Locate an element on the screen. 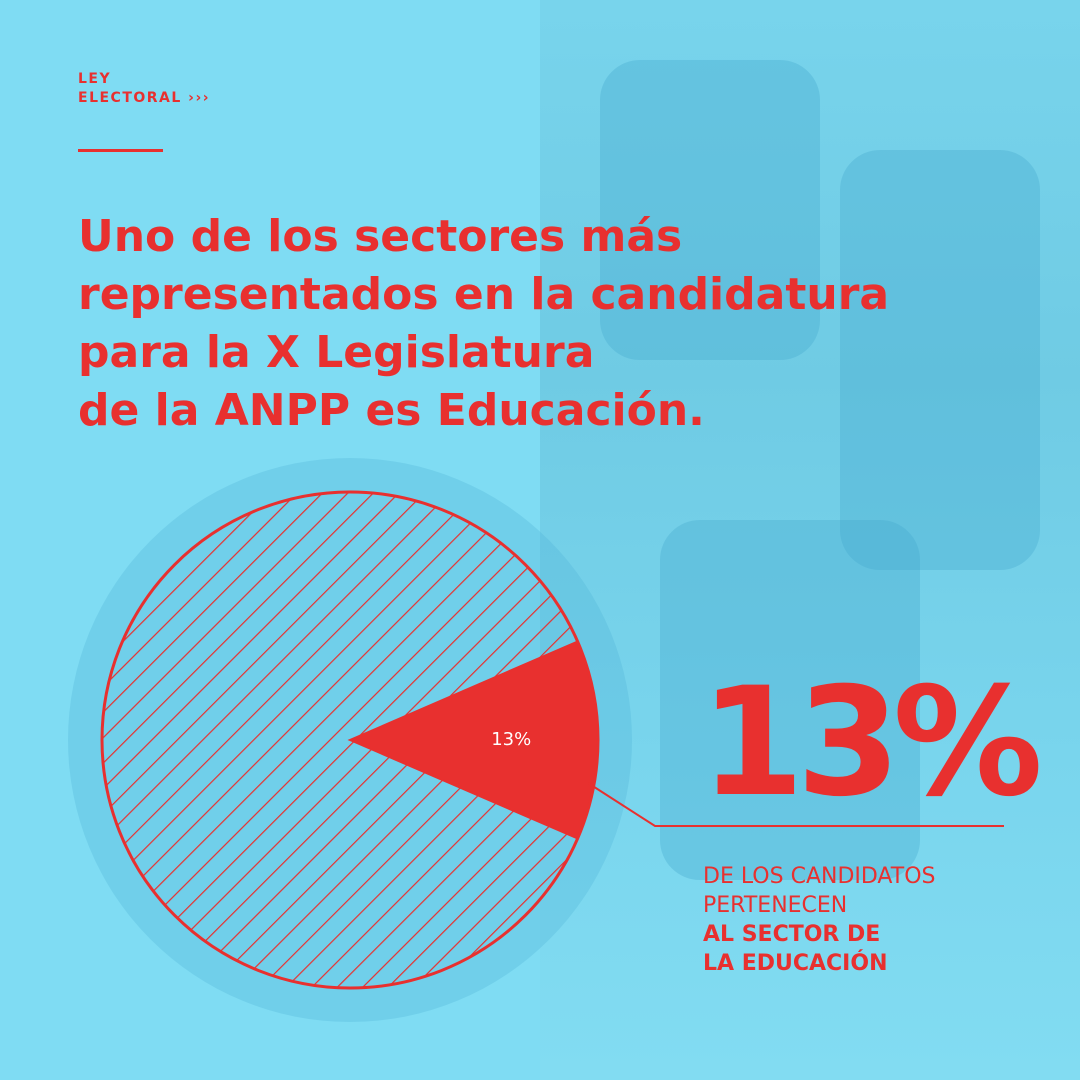 The image size is (1080, 1080). slice-label: 13% is located at coordinates (511, 739).